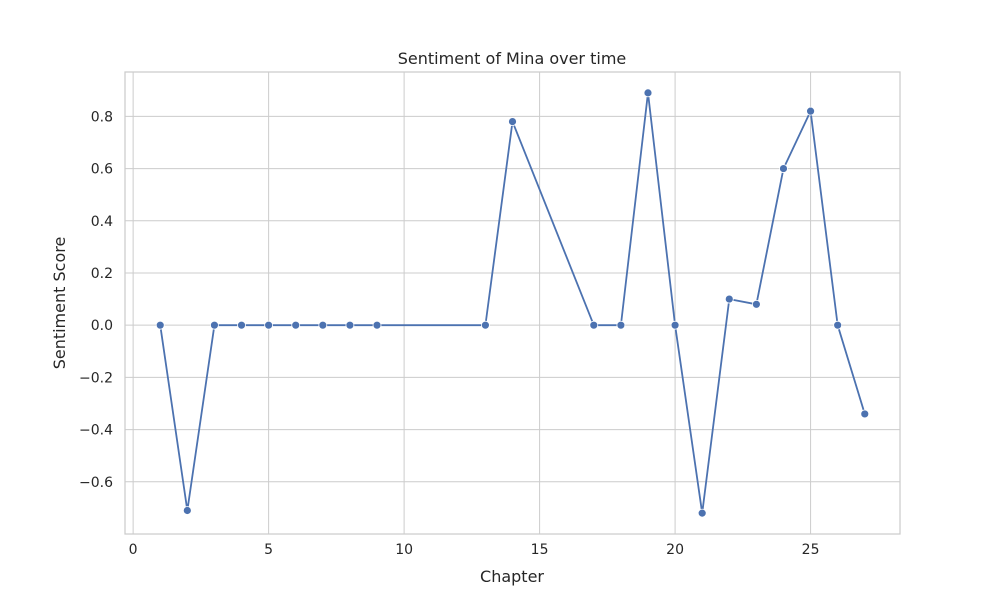  What do you see at coordinates (811, 550) in the screenshot?
I see `x-tick-label: 25` at bounding box center [811, 550].